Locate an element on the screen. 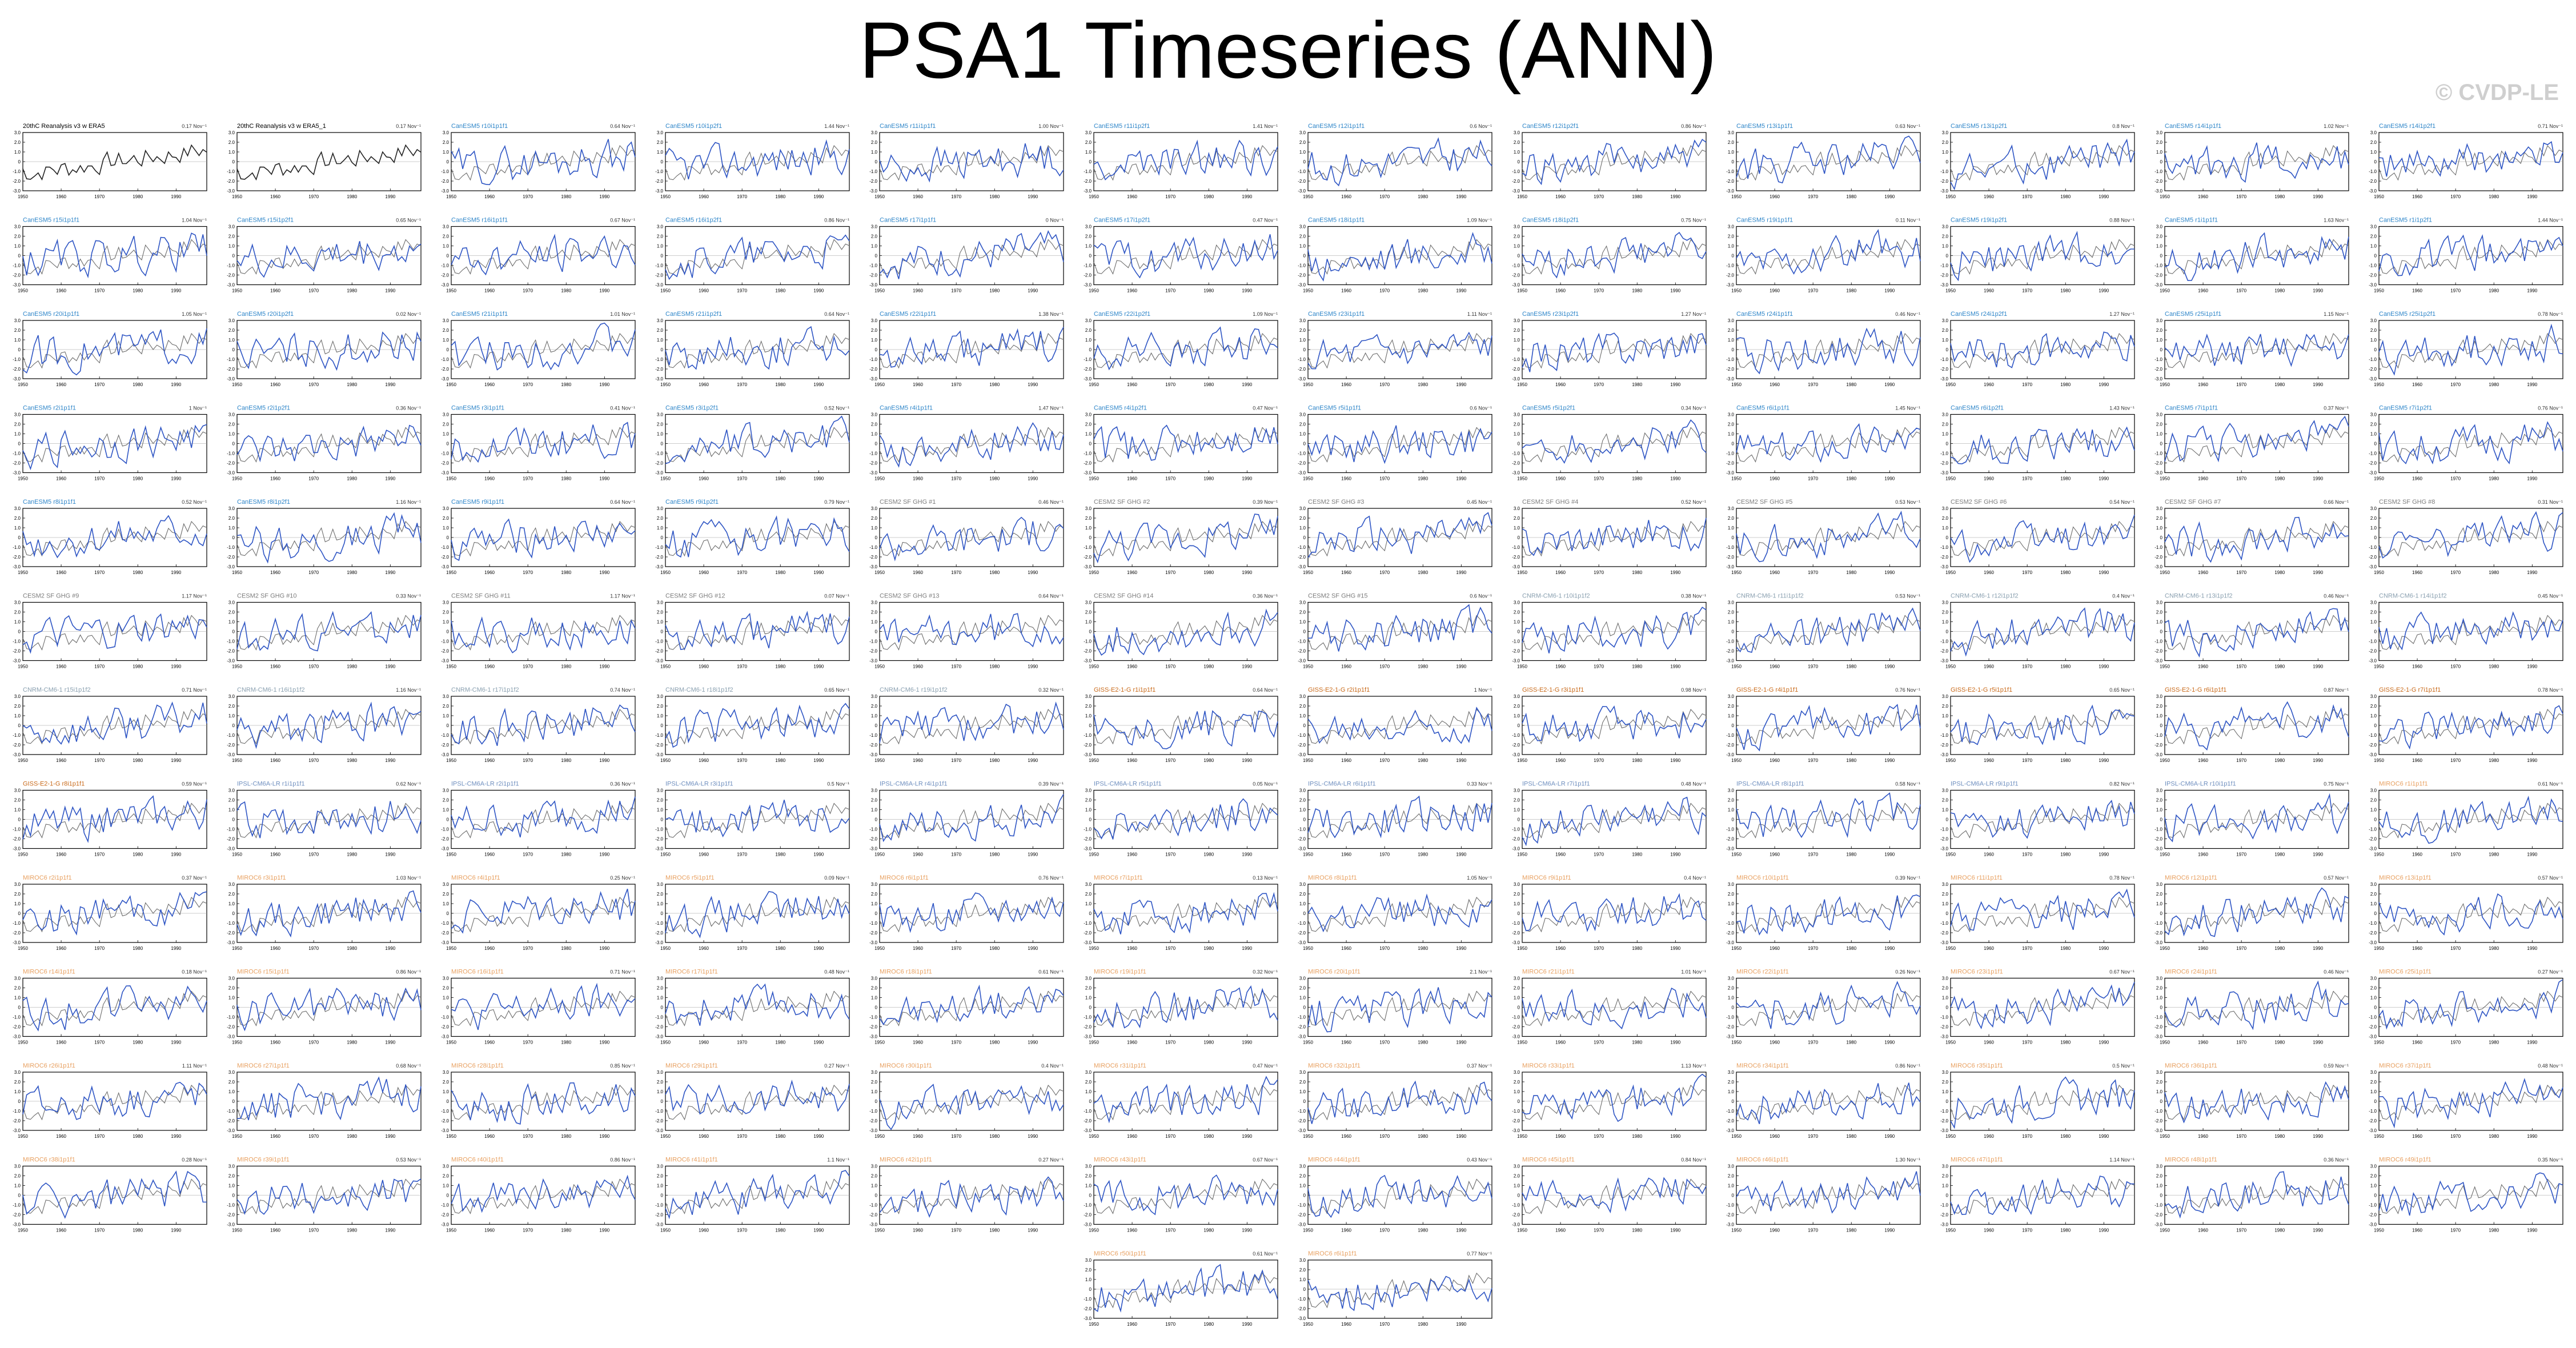 The height and width of the screenshot is (1348, 2576). panel-trend: 0.87 Nov⁻¹ is located at coordinates (2336, 690).